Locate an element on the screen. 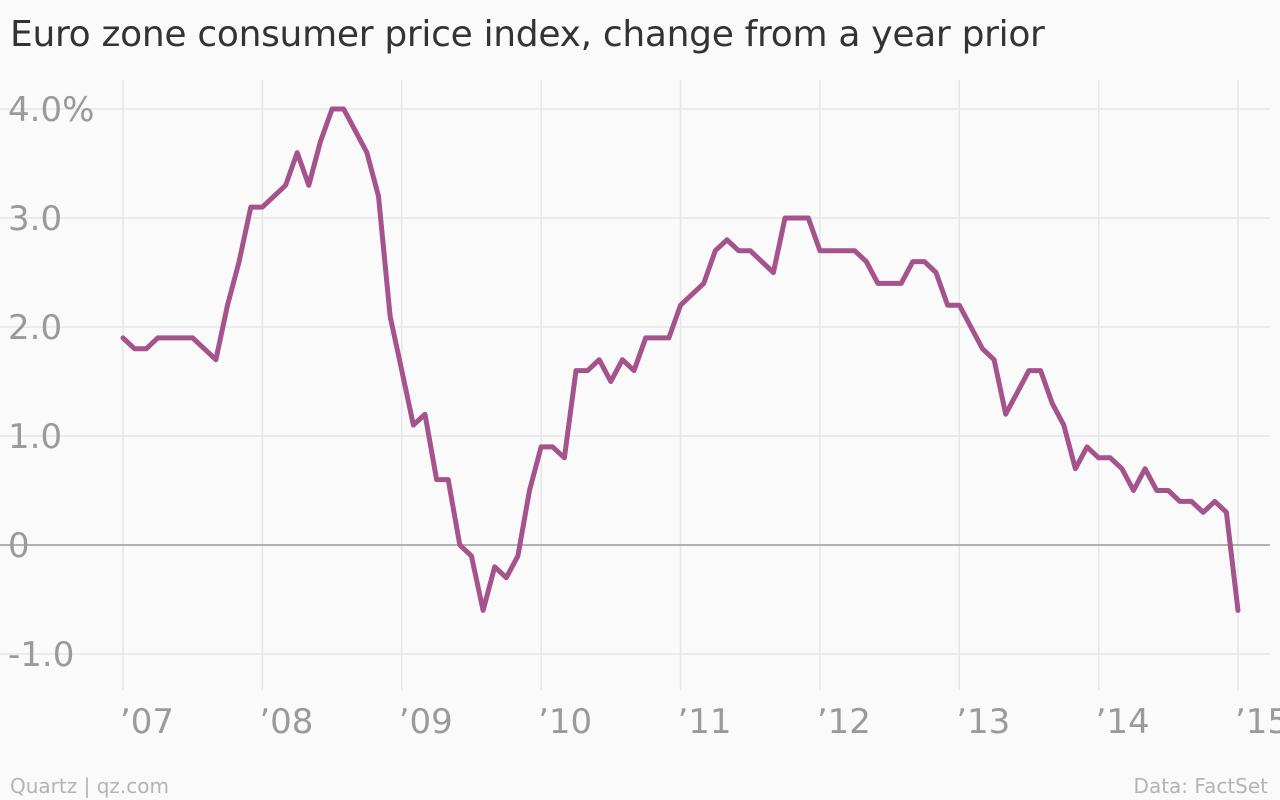 The height and width of the screenshot is (800, 1280). data-source: Data: FactSet is located at coordinates (1200, 786).